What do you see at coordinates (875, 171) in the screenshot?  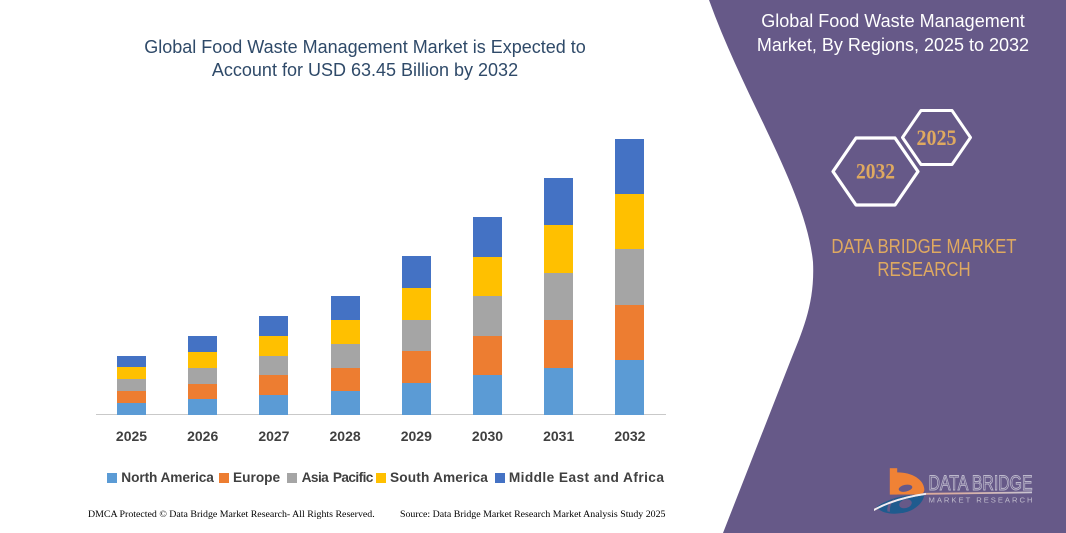 I see `svg-text: 2032` at bounding box center [875, 171].